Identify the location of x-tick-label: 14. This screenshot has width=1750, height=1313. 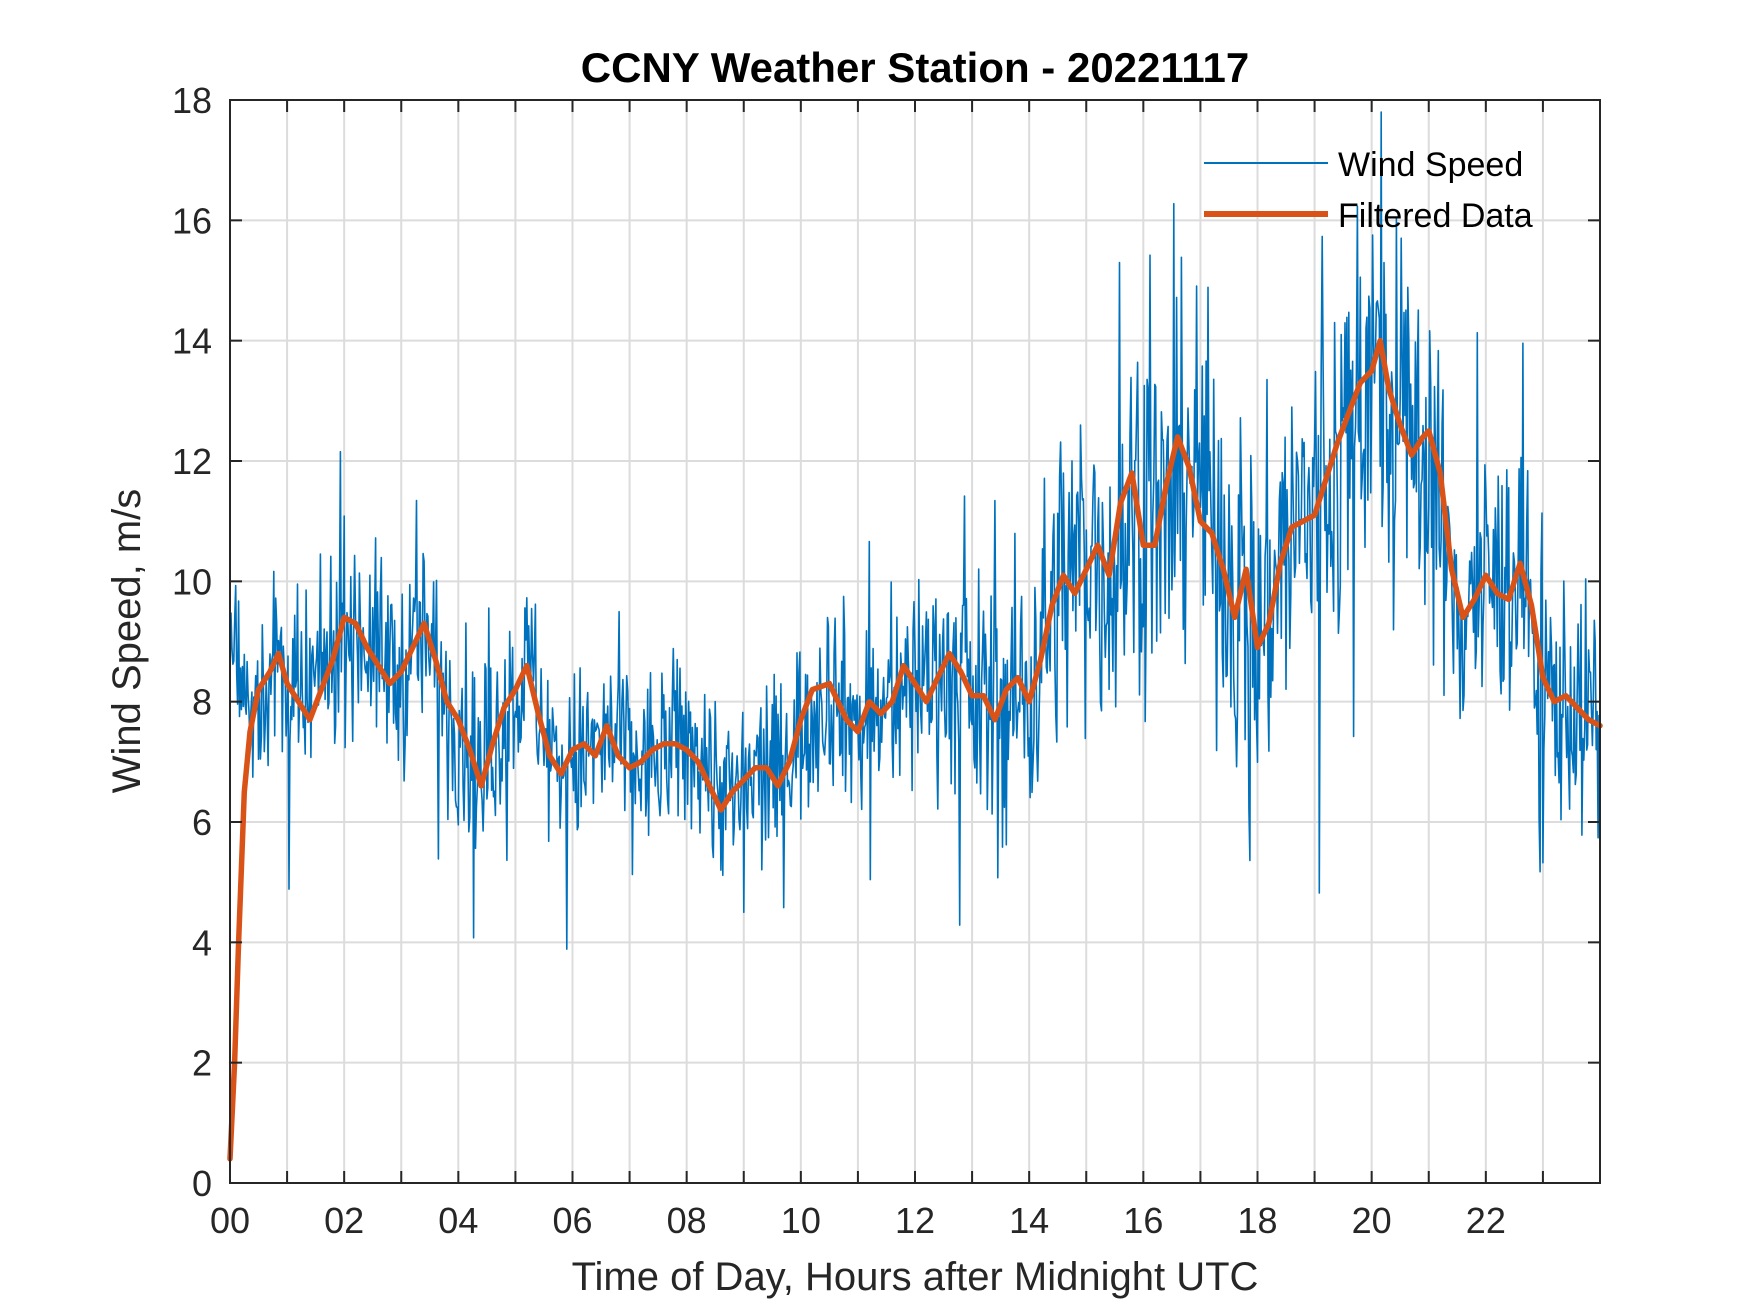
(1029, 1220).